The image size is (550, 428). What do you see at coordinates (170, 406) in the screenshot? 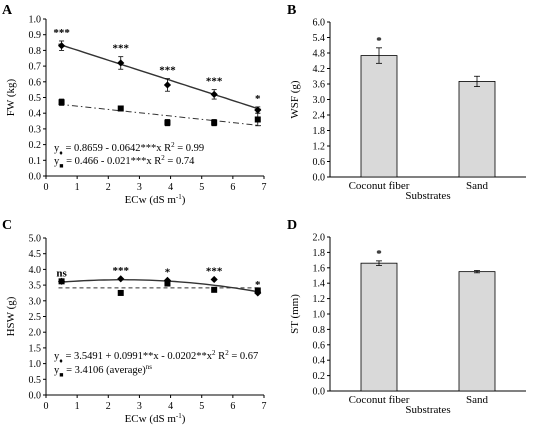
I see `x-tick-label: 4` at bounding box center [170, 406].